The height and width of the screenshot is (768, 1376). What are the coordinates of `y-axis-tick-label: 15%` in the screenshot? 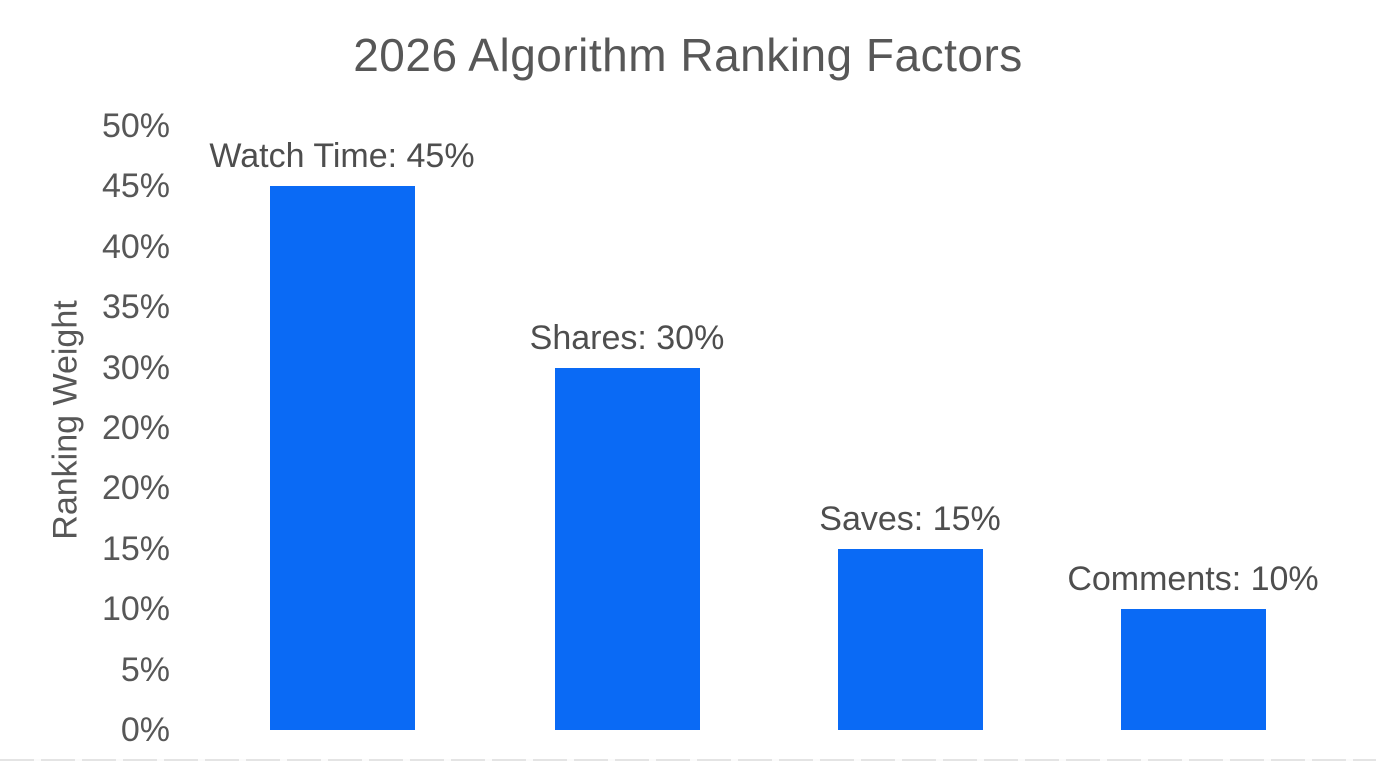 It's located at (135, 548).